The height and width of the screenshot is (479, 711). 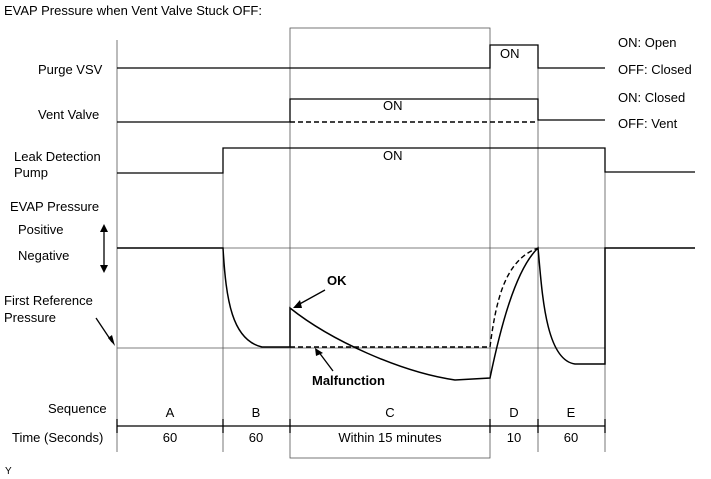 What do you see at coordinates (54, 206) in the screenshot?
I see `label-evap-pressure: EVAP Pressure` at bounding box center [54, 206].